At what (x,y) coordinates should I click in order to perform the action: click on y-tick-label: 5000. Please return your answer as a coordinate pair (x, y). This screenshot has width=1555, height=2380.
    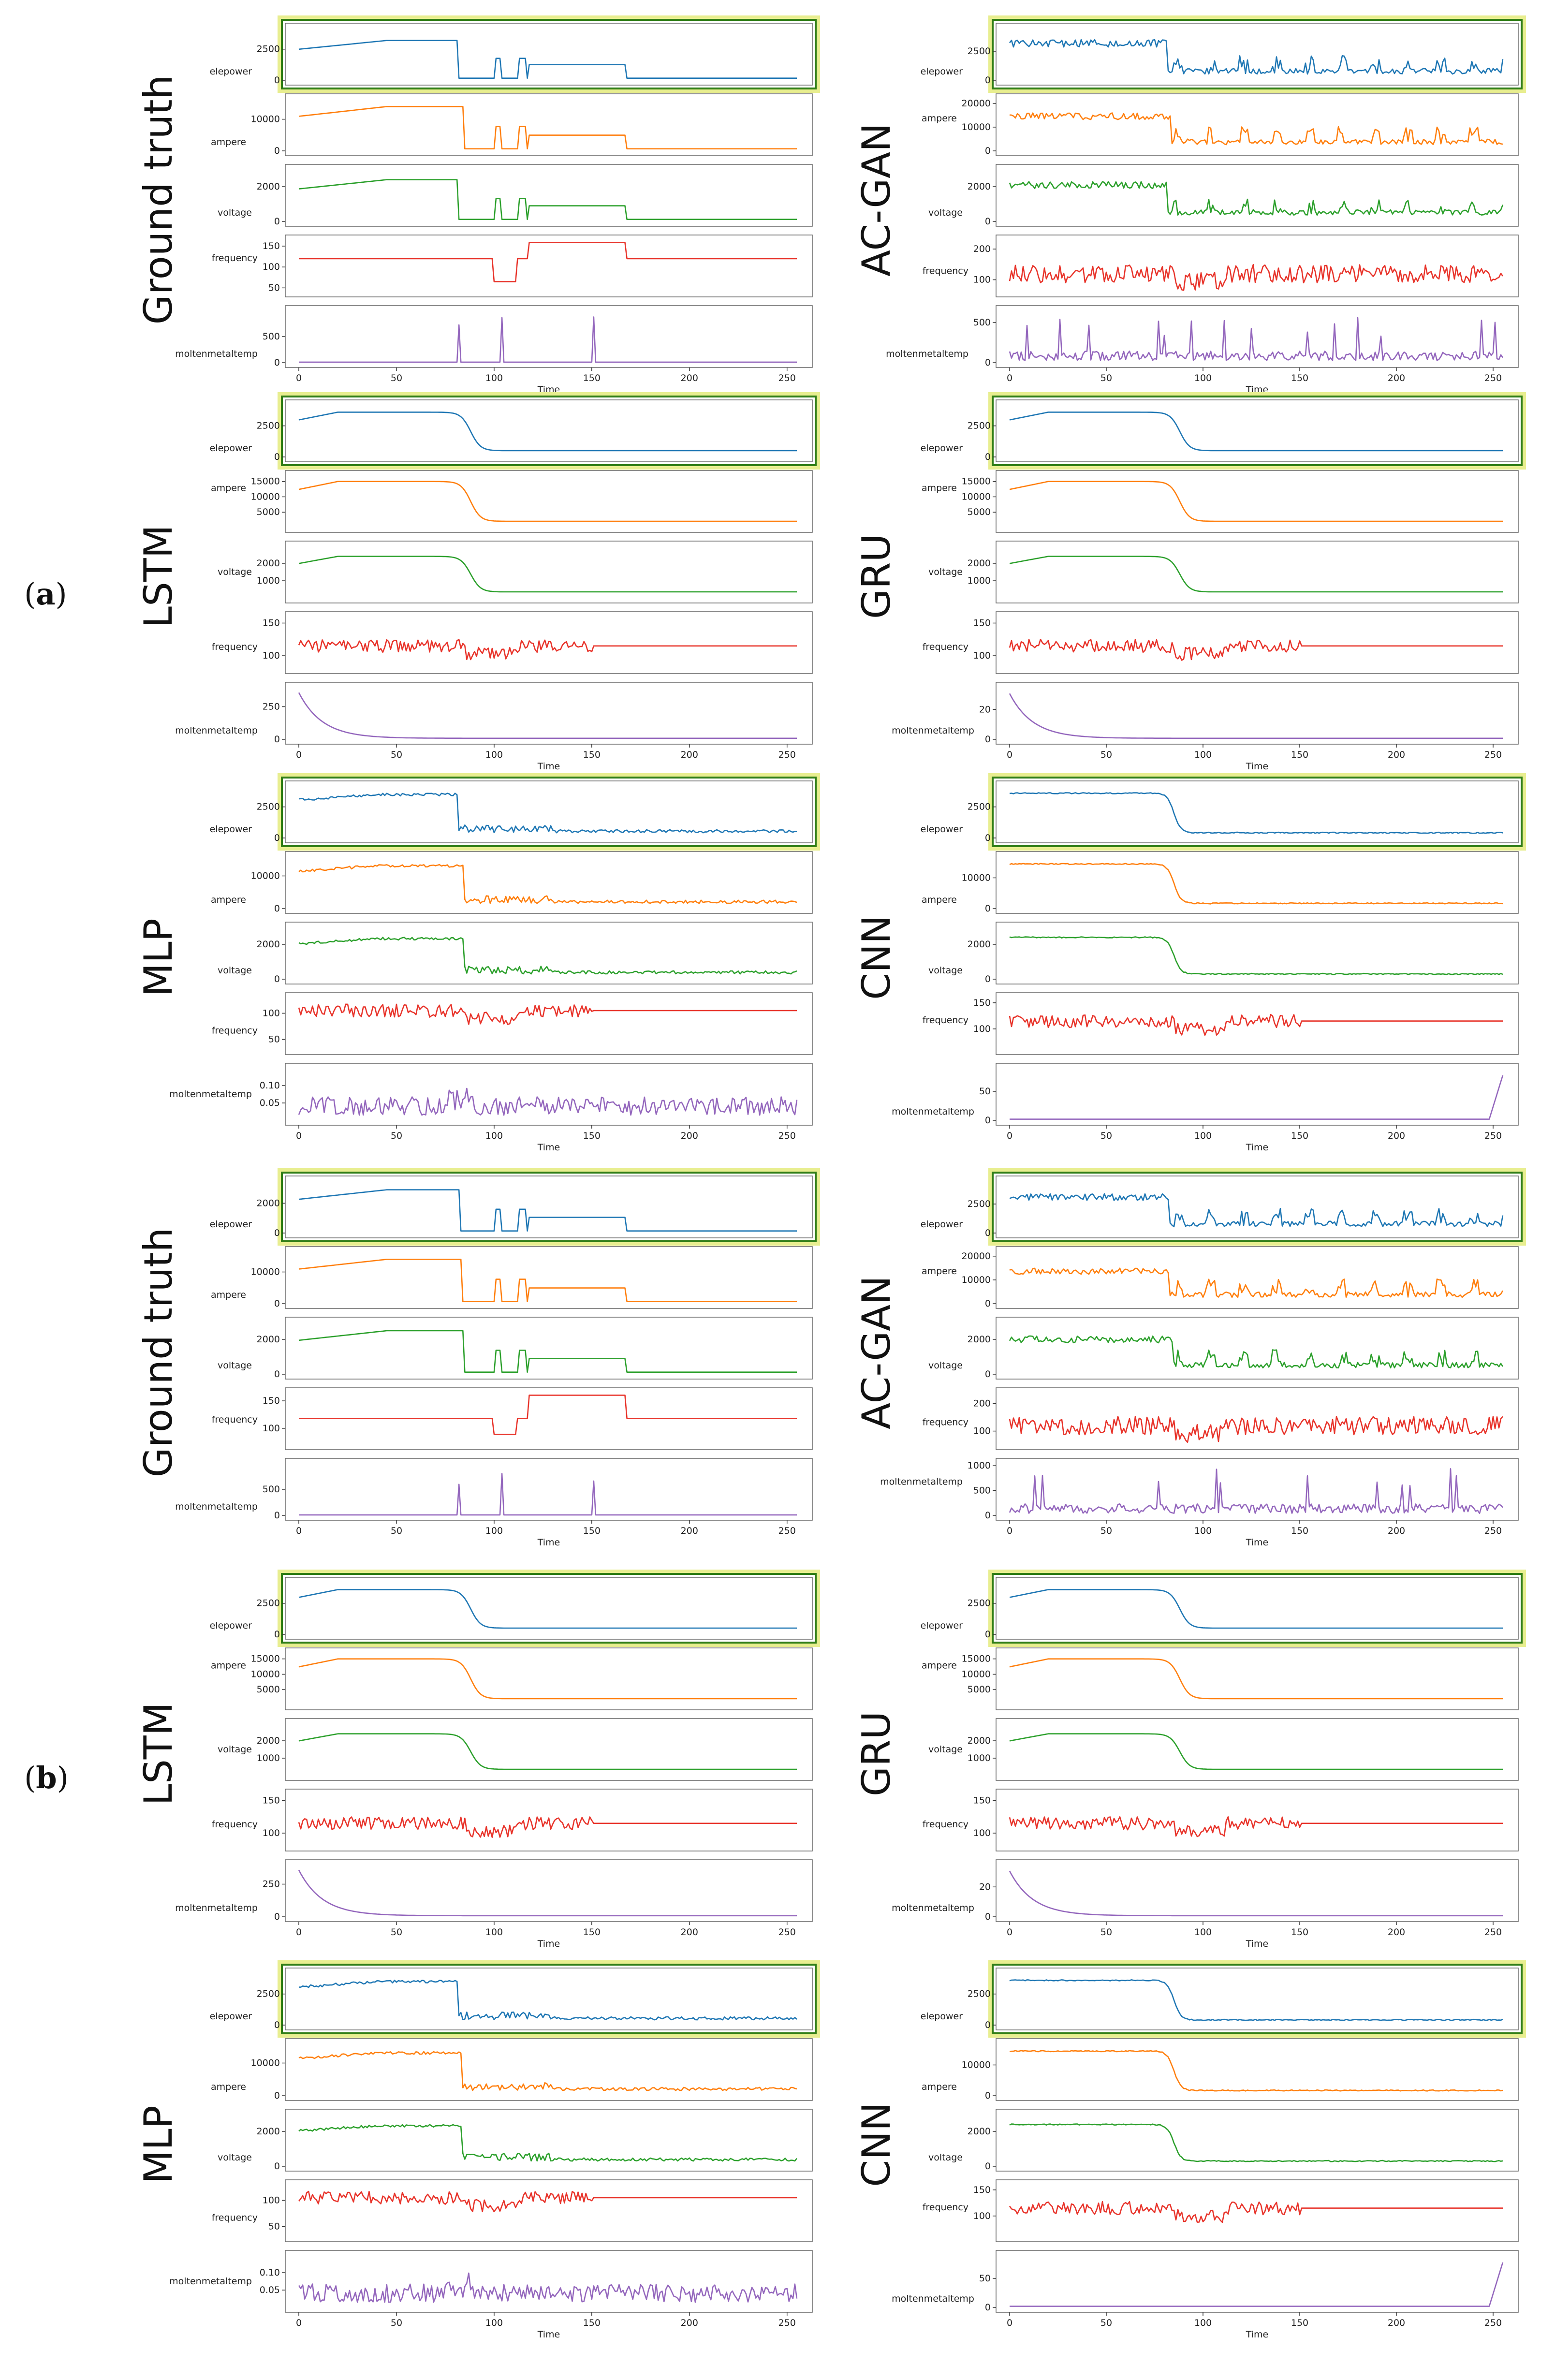
    Looking at the image, I should click on (268, 512).